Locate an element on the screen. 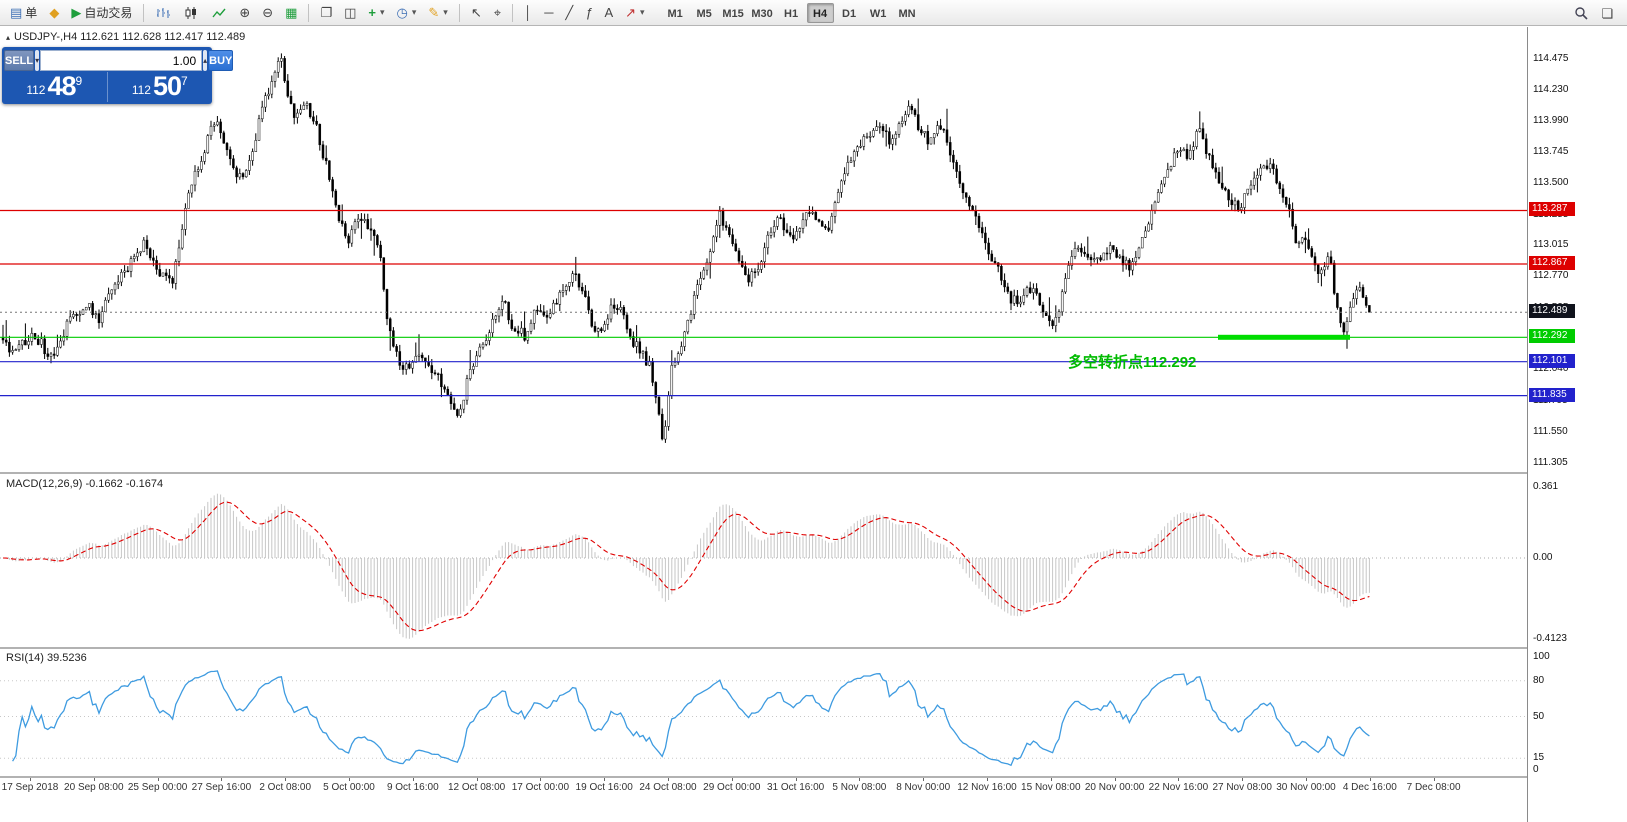 The image size is (1627, 822). timeframe-button-M5: M5 is located at coordinates (704, 13).